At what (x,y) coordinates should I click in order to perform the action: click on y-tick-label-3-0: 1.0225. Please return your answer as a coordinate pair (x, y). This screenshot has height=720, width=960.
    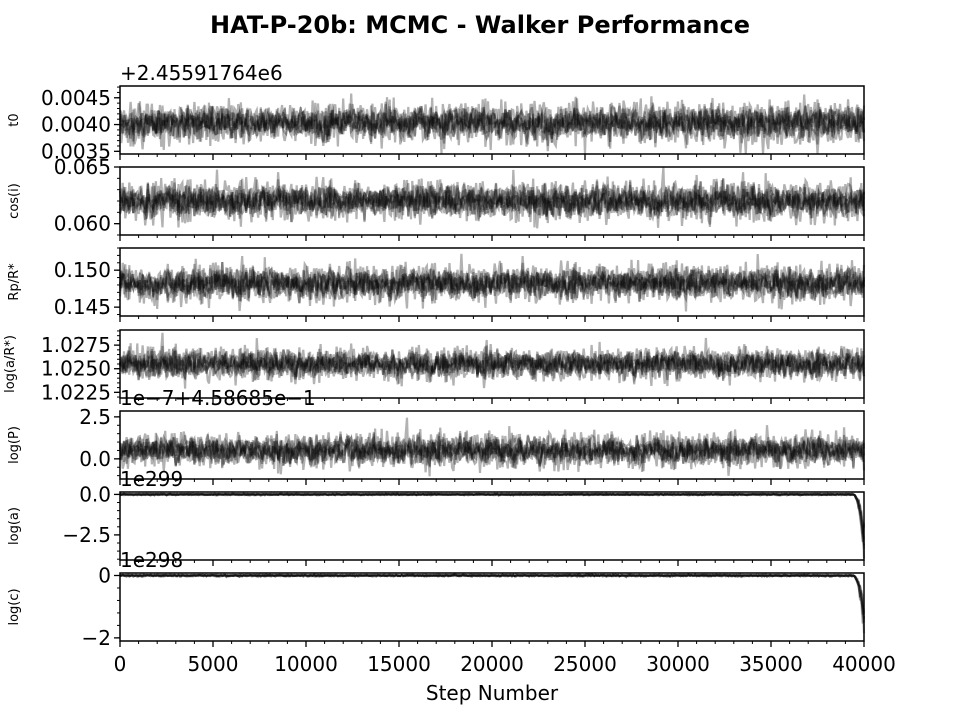
    Looking at the image, I should click on (76, 392).